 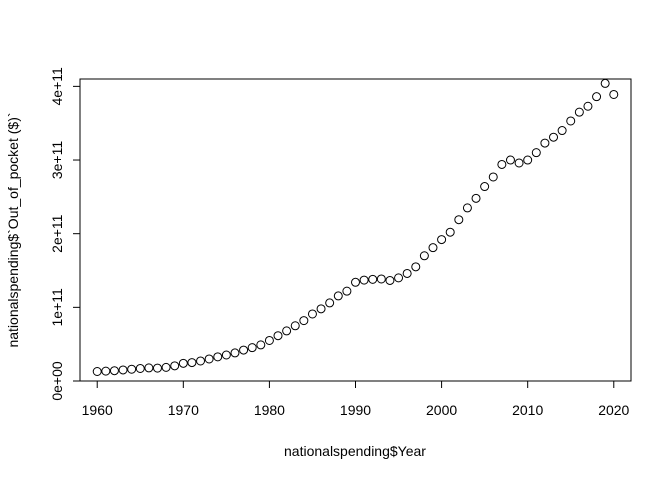 What do you see at coordinates (57, 307) in the screenshot?
I see `y-tick-label: 1e+11` at bounding box center [57, 307].